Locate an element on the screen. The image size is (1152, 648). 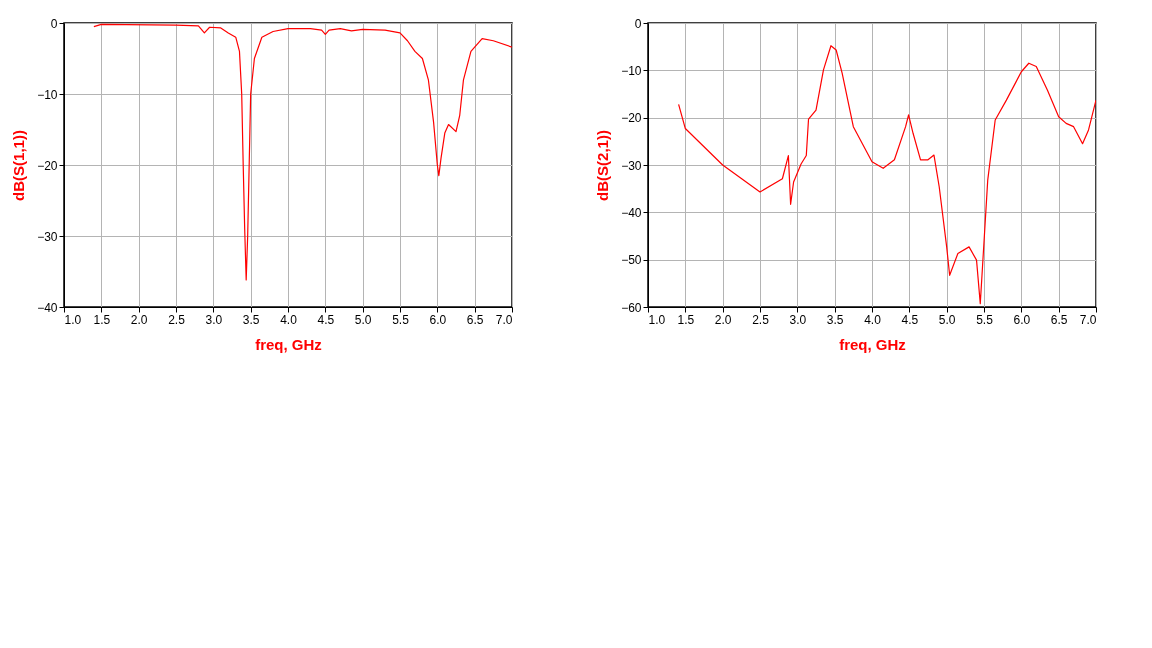
y-axis-title: dB(S(1,1)) is located at coordinates (19, 165).